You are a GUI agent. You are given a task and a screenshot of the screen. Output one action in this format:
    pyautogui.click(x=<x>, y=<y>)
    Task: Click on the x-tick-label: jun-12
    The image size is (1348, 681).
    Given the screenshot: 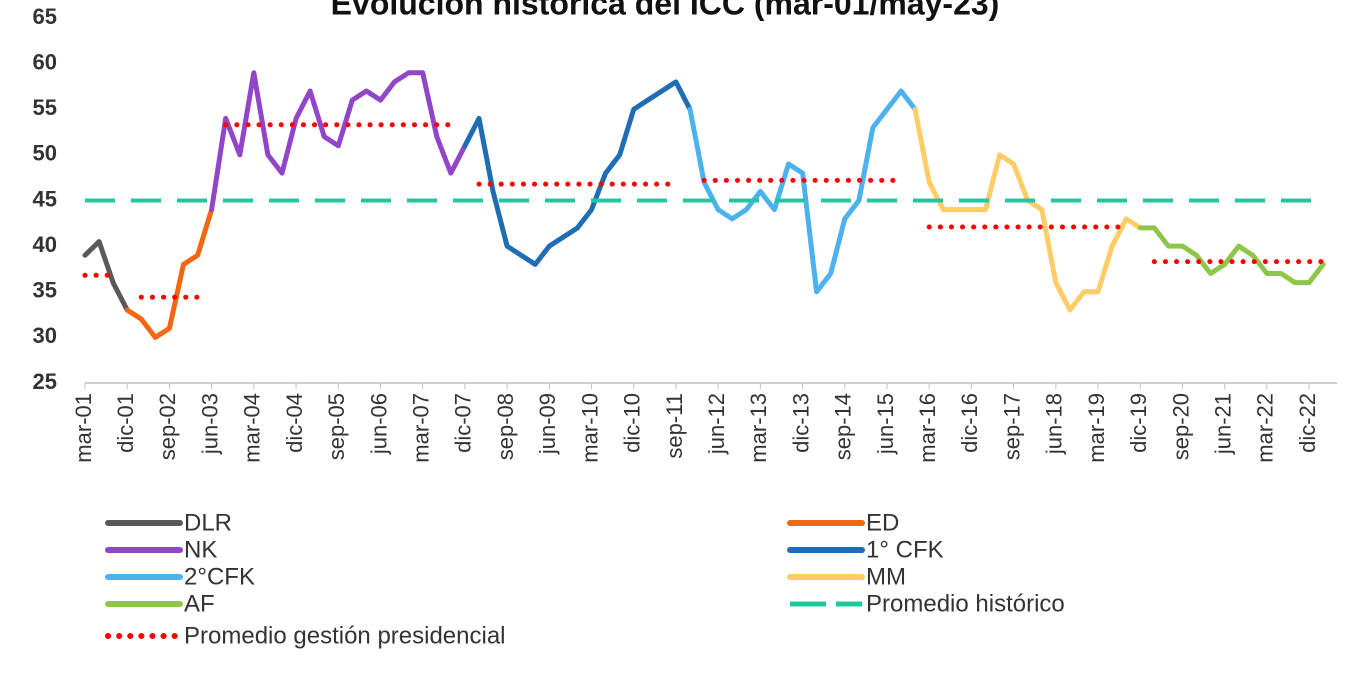 What is the action you would take?
    pyautogui.click(x=716, y=424)
    